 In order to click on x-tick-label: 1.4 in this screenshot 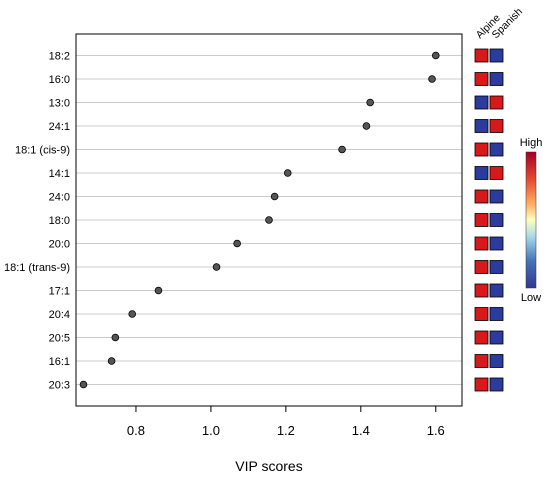, I will do `click(361, 430)`.